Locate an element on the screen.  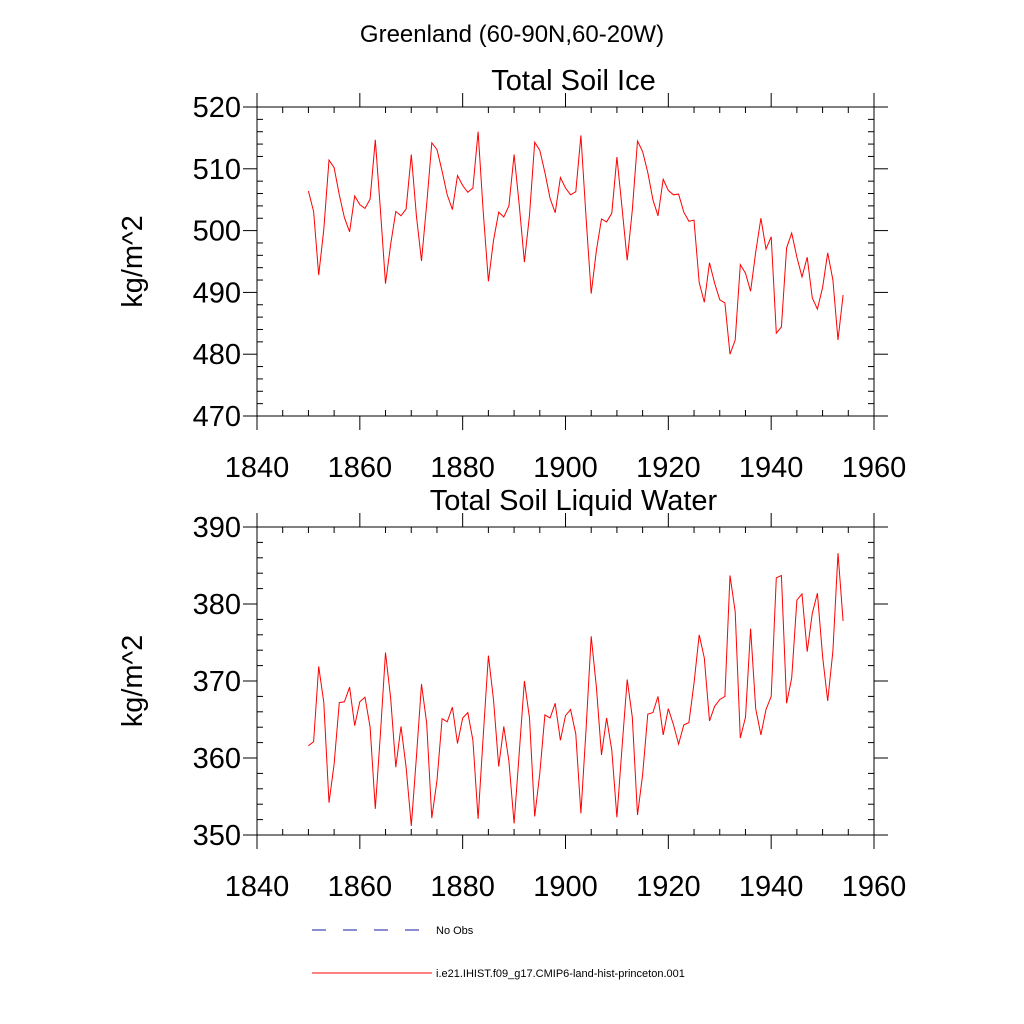
y-tick-label: 390 is located at coordinates (217, 528).